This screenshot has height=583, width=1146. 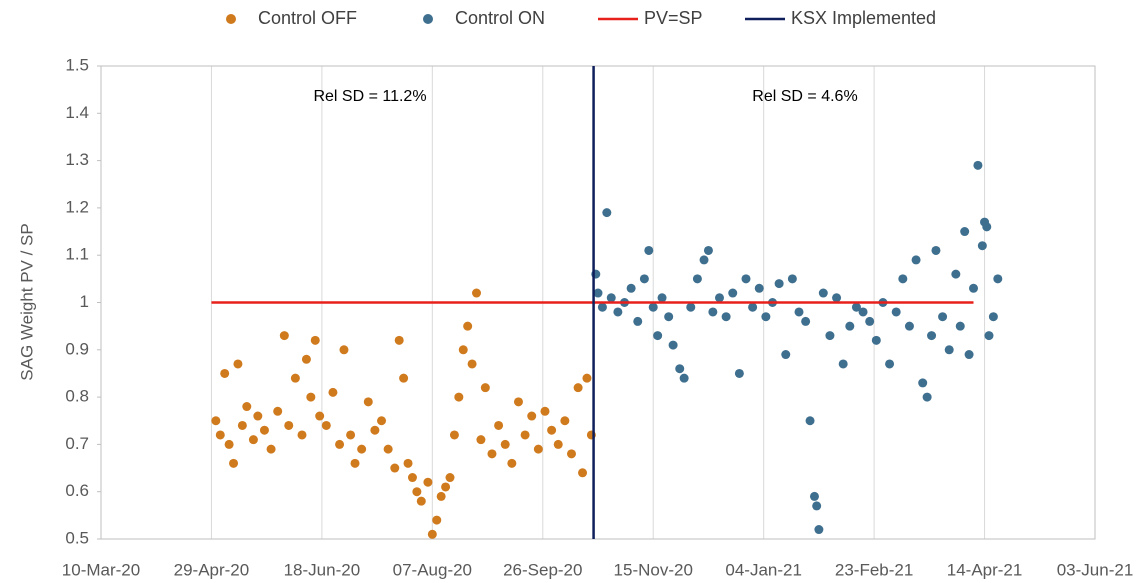 I want to click on y-tick-label: 0.7, so click(x=77, y=443).